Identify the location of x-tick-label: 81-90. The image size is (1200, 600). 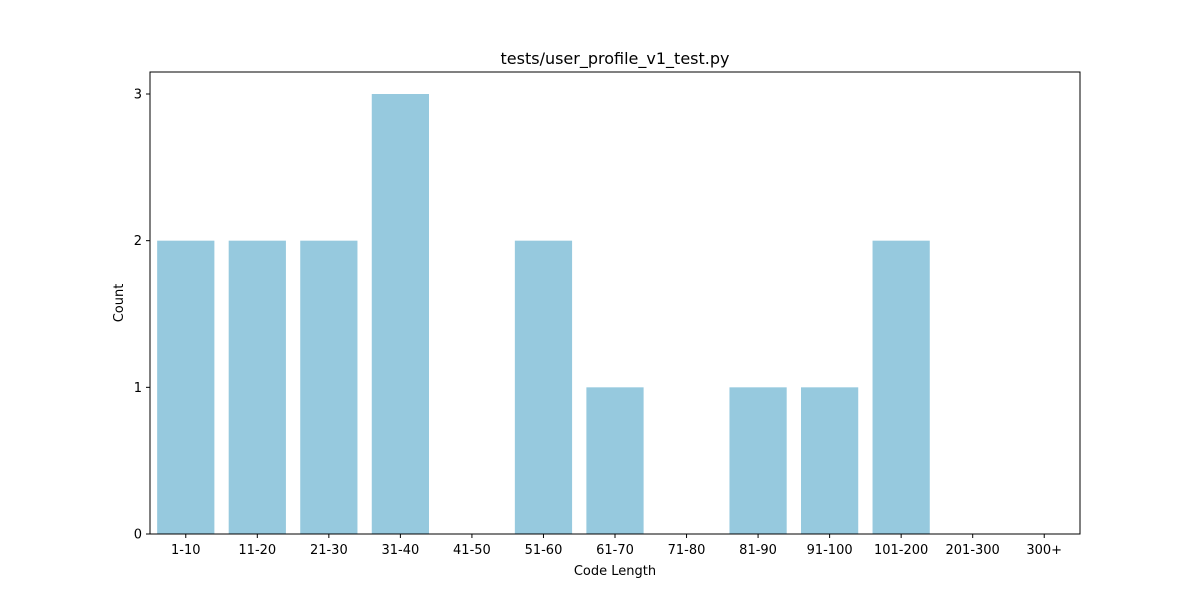
(758, 550).